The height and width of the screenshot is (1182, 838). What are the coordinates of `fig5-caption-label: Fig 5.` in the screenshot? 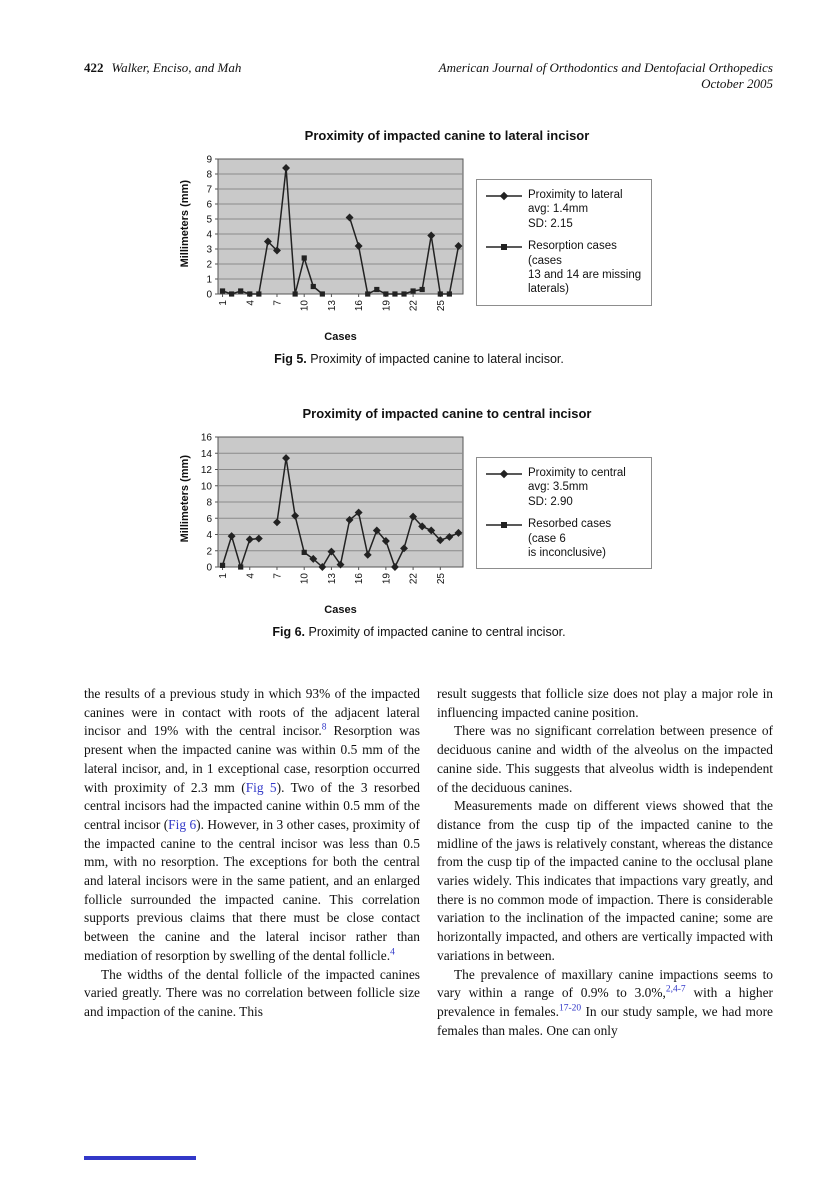 It's located at (290, 359).